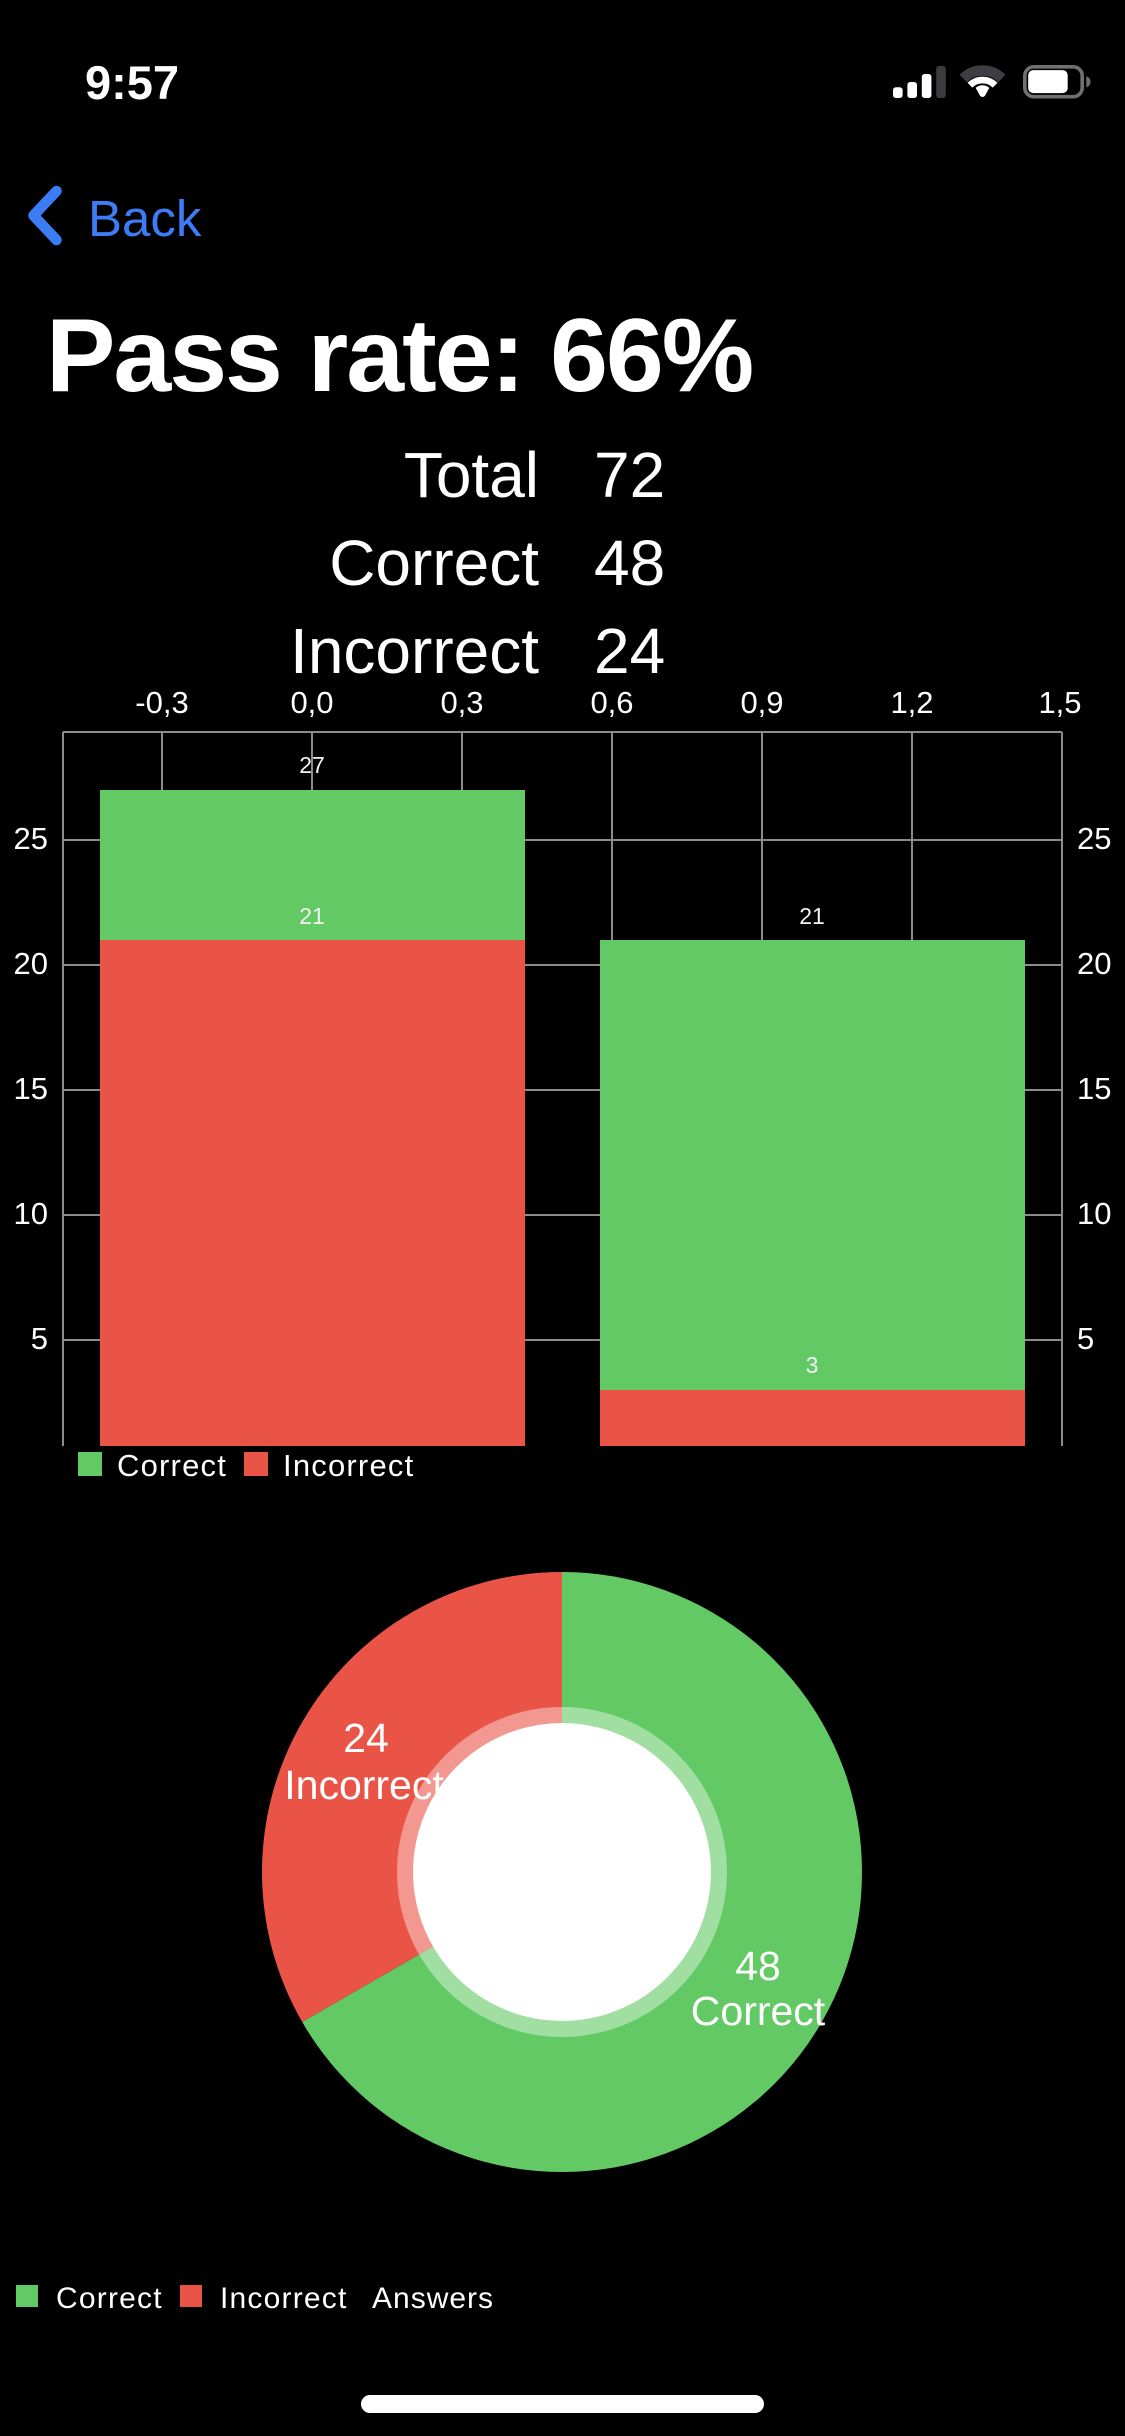 The width and height of the screenshot is (1125, 2436). Describe the element at coordinates (312, 765) in the screenshot. I see `svg-text: 27` at that location.